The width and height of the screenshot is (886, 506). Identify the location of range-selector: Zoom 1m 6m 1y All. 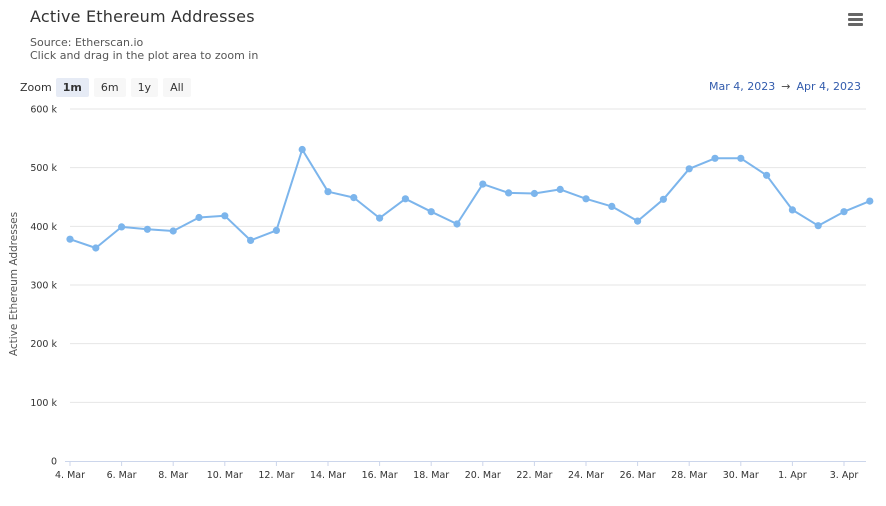
(108, 87).